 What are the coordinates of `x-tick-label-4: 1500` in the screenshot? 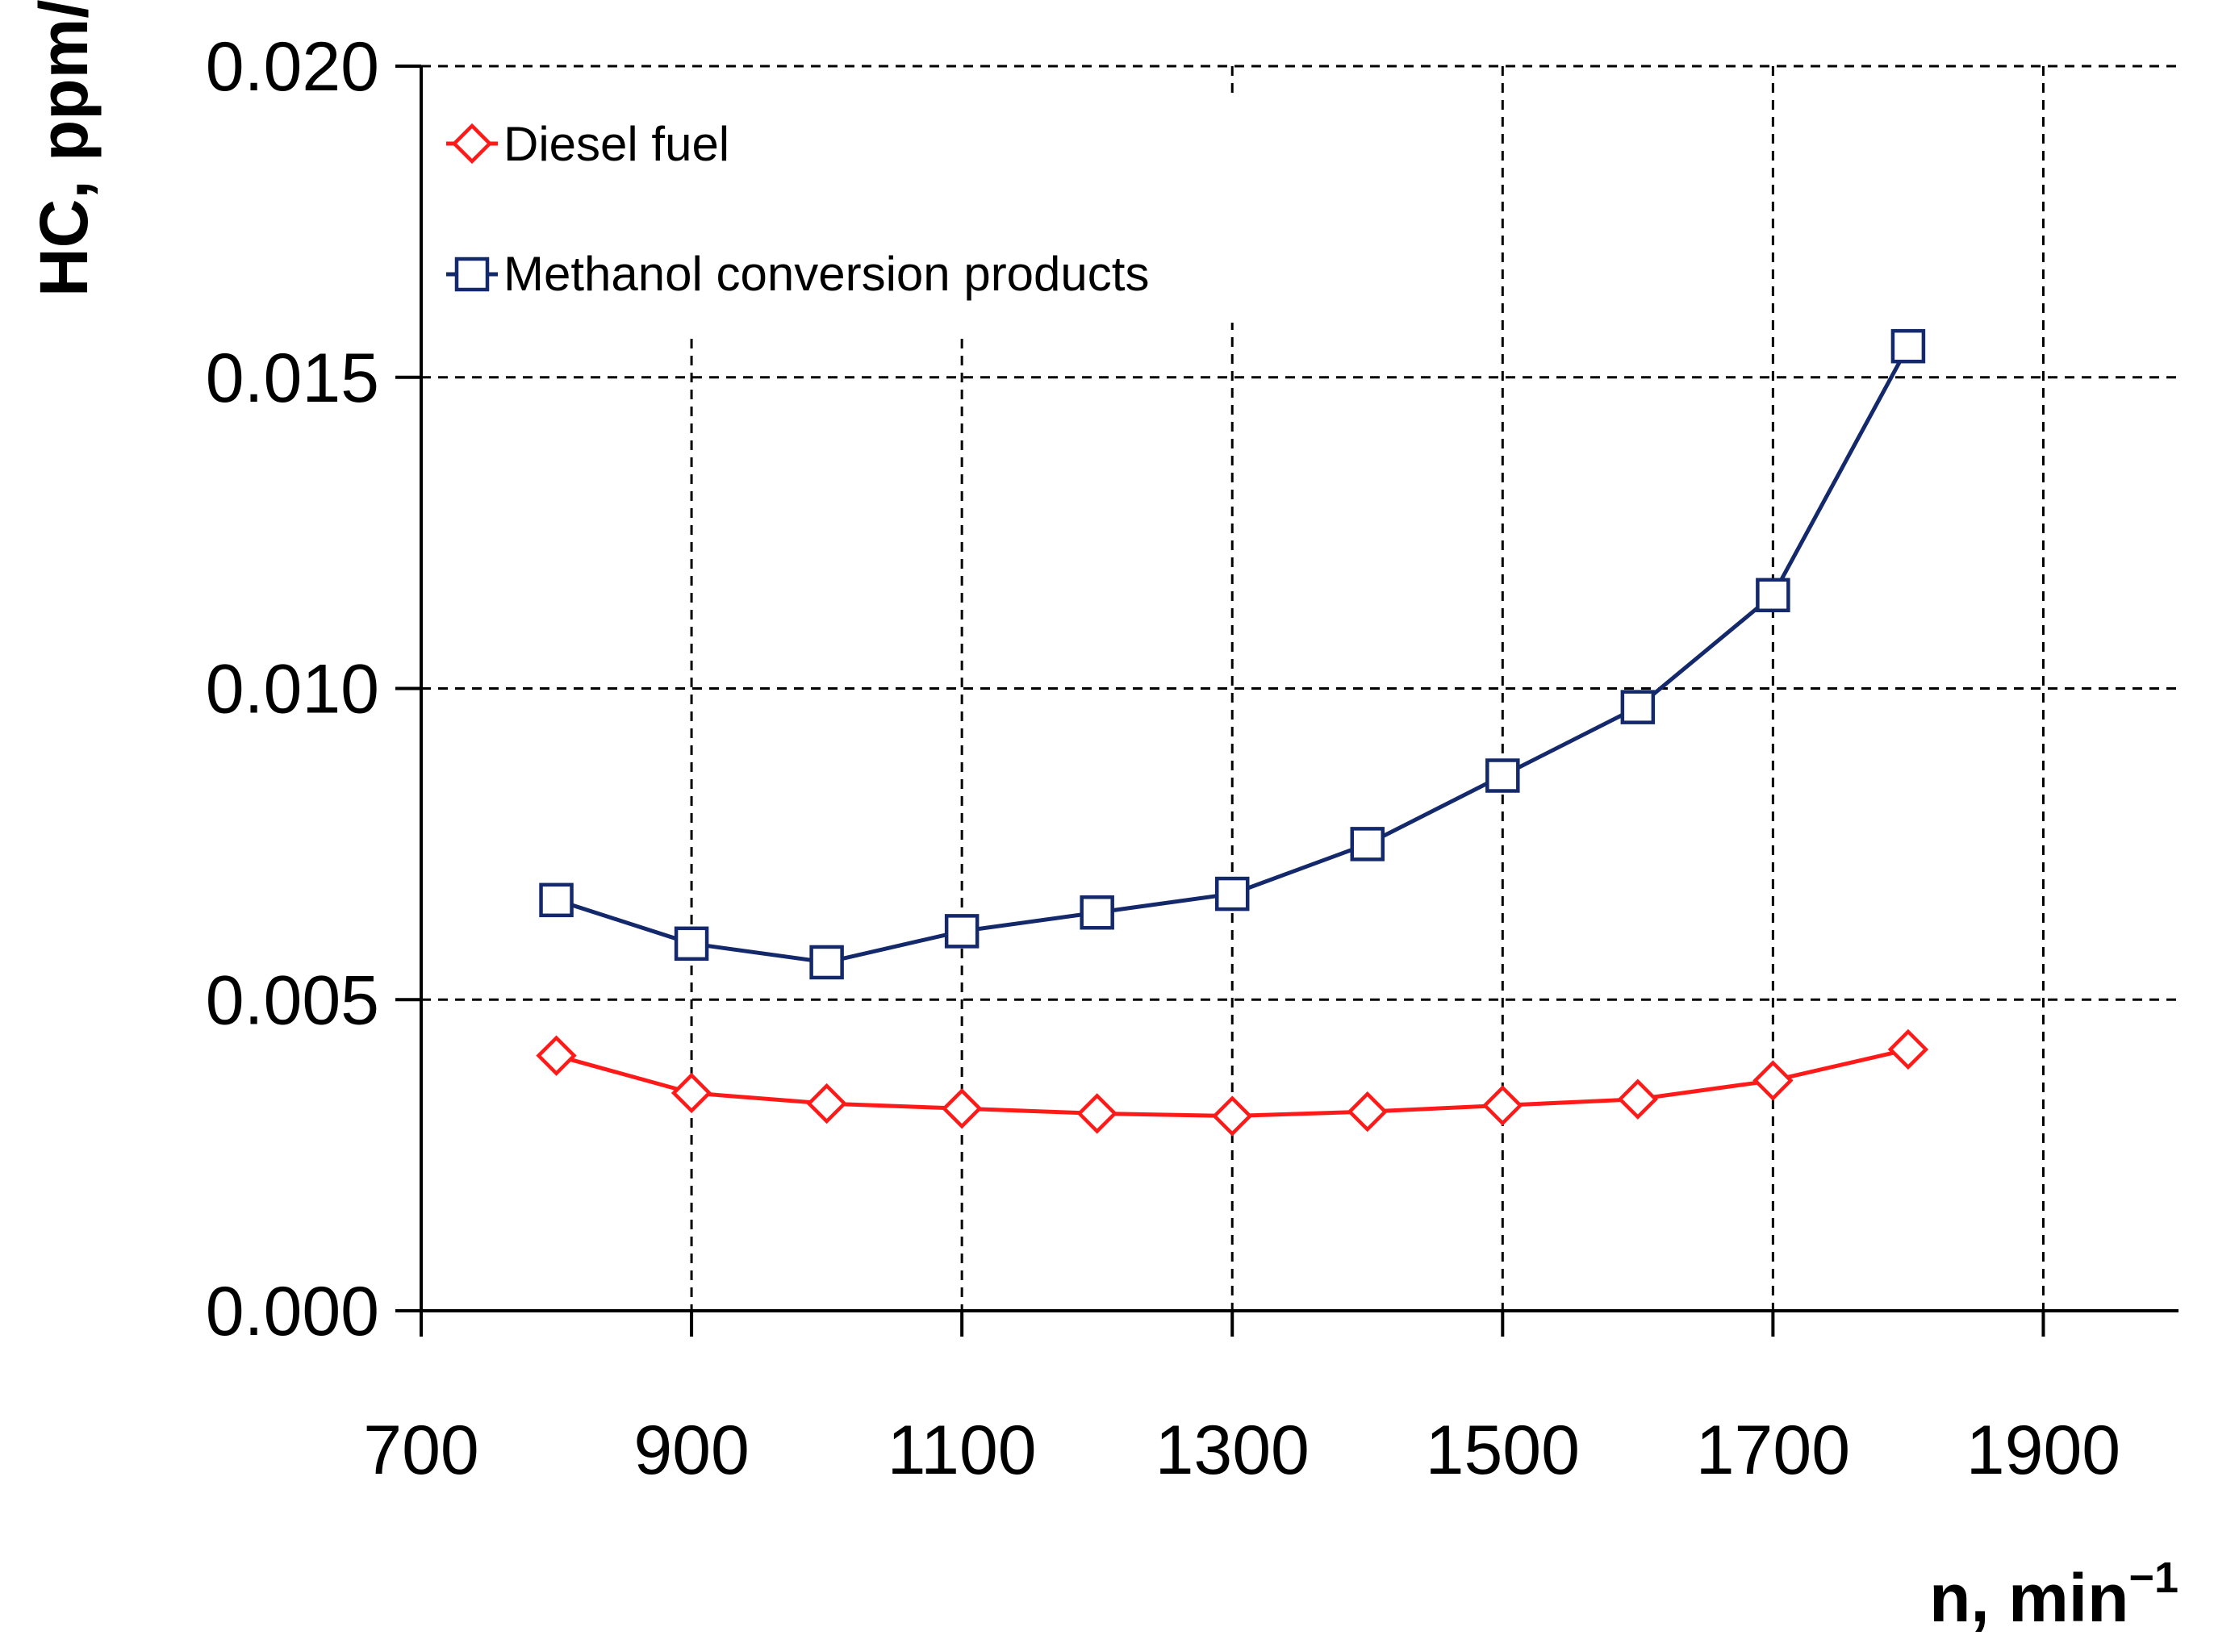 It's located at (1503, 1451).